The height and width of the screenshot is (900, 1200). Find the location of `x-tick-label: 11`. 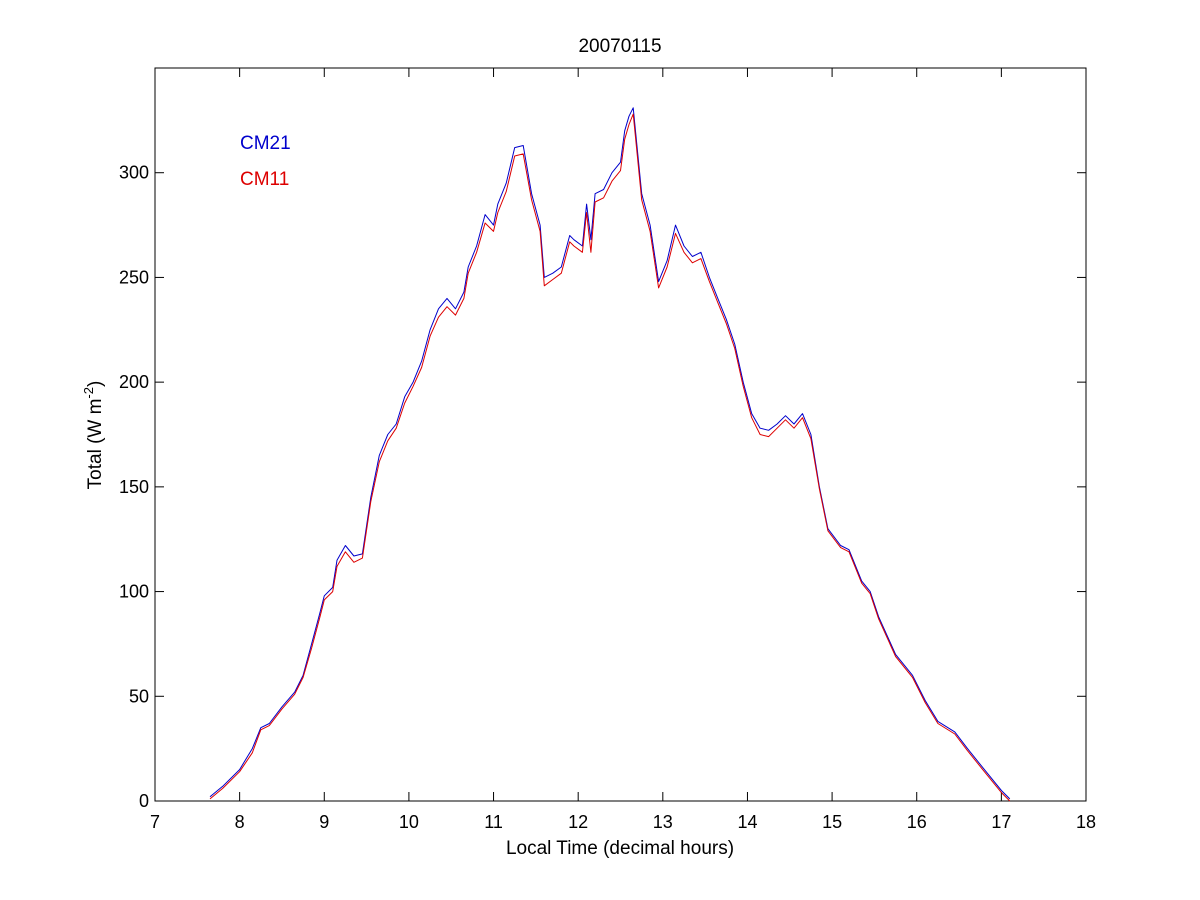

x-tick-label: 11 is located at coordinates (493, 822).